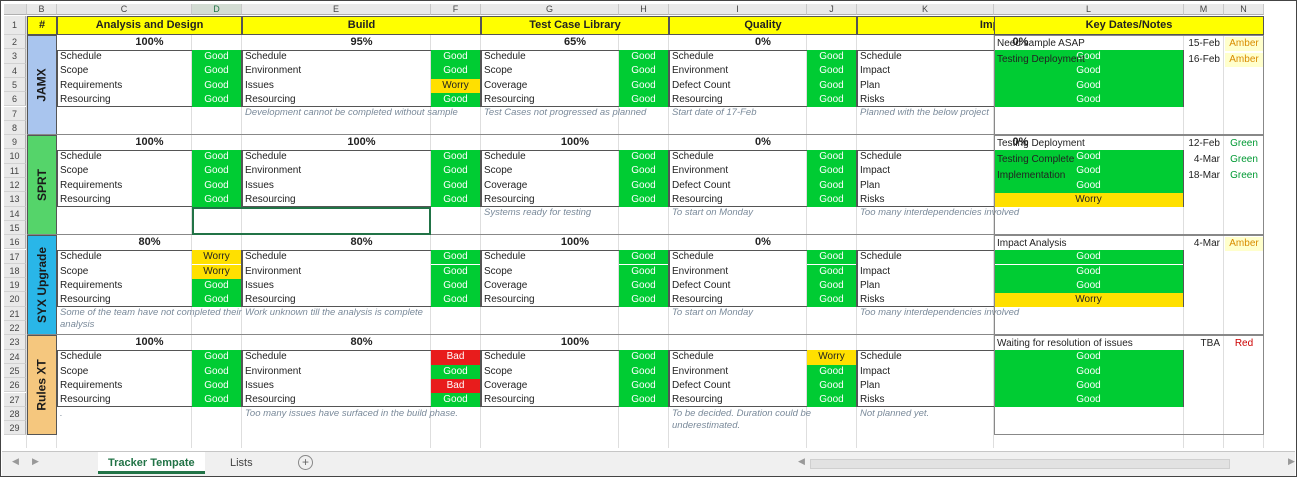 This screenshot has height=477, width=1297. What do you see at coordinates (15, 99) in the screenshot?
I see `row-header: 6` at bounding box center [15, 99].